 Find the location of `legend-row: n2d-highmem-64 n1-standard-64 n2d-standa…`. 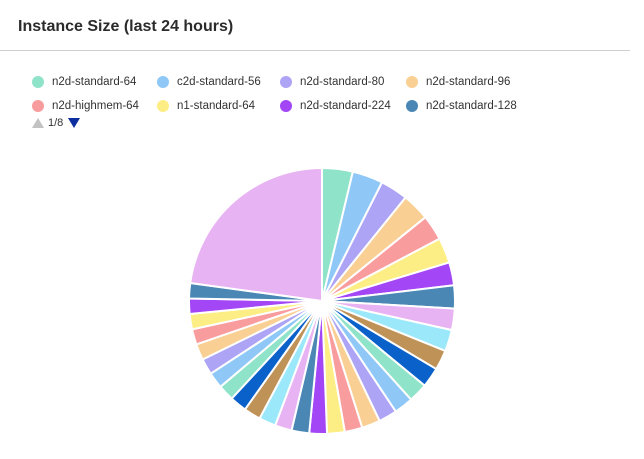

legend-row: n2d-highmem-64 n1-standard-64 n2d-standa… is located at coordinates (292, 106).